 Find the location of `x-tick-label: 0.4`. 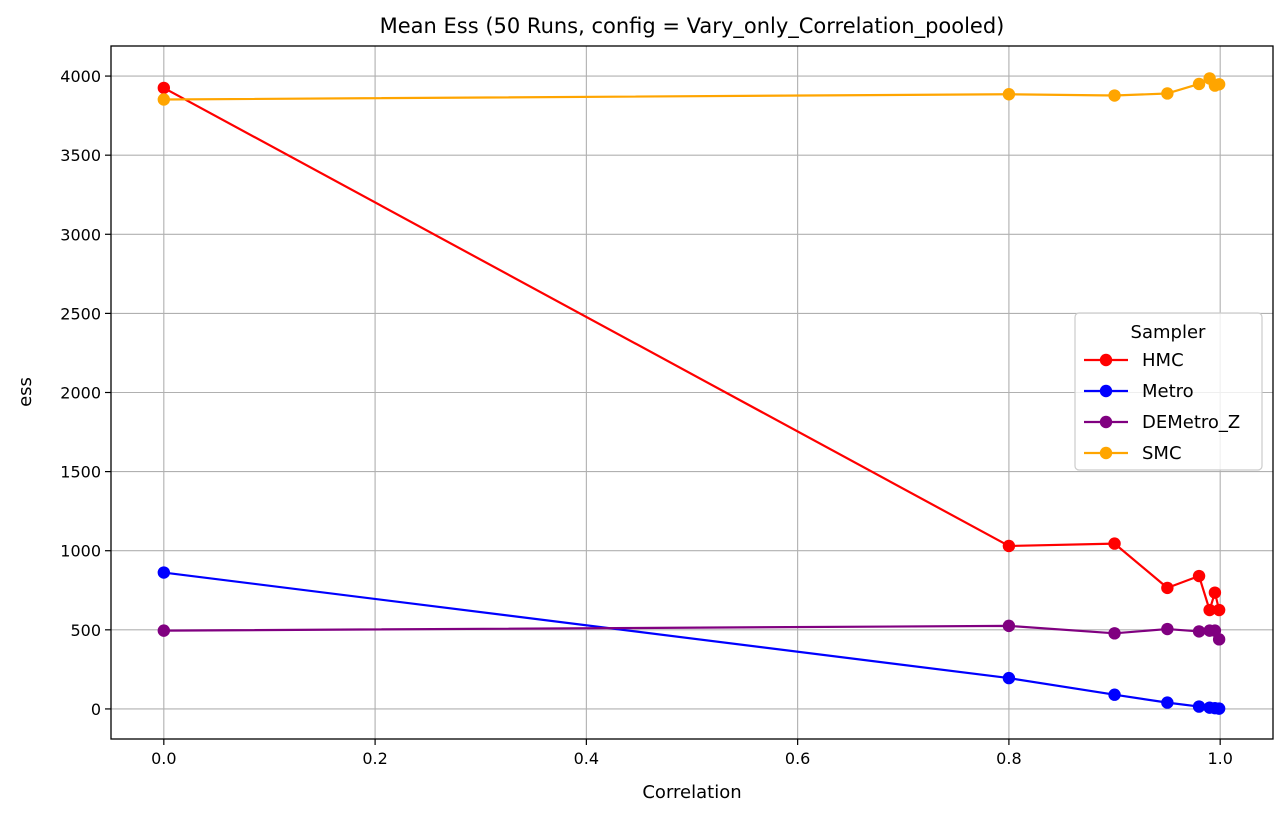

x-tick-label: 0.4 is located at coordinates (586, 758).